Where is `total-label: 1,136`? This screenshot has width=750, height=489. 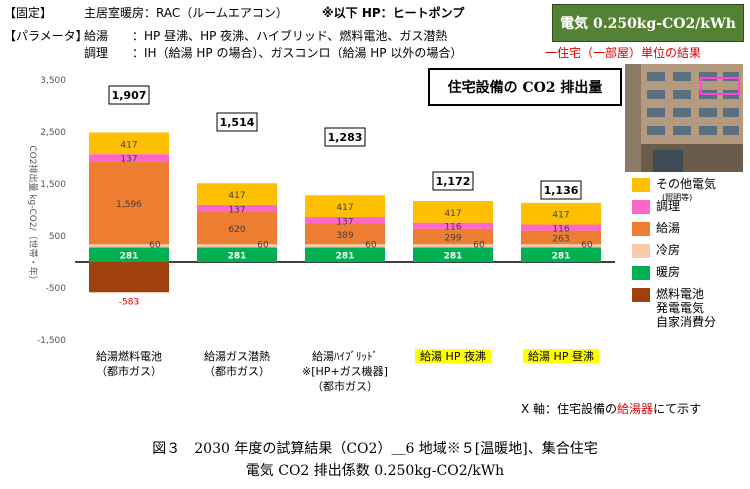
total-label: 1,136 is located at coordinates (561, 190).